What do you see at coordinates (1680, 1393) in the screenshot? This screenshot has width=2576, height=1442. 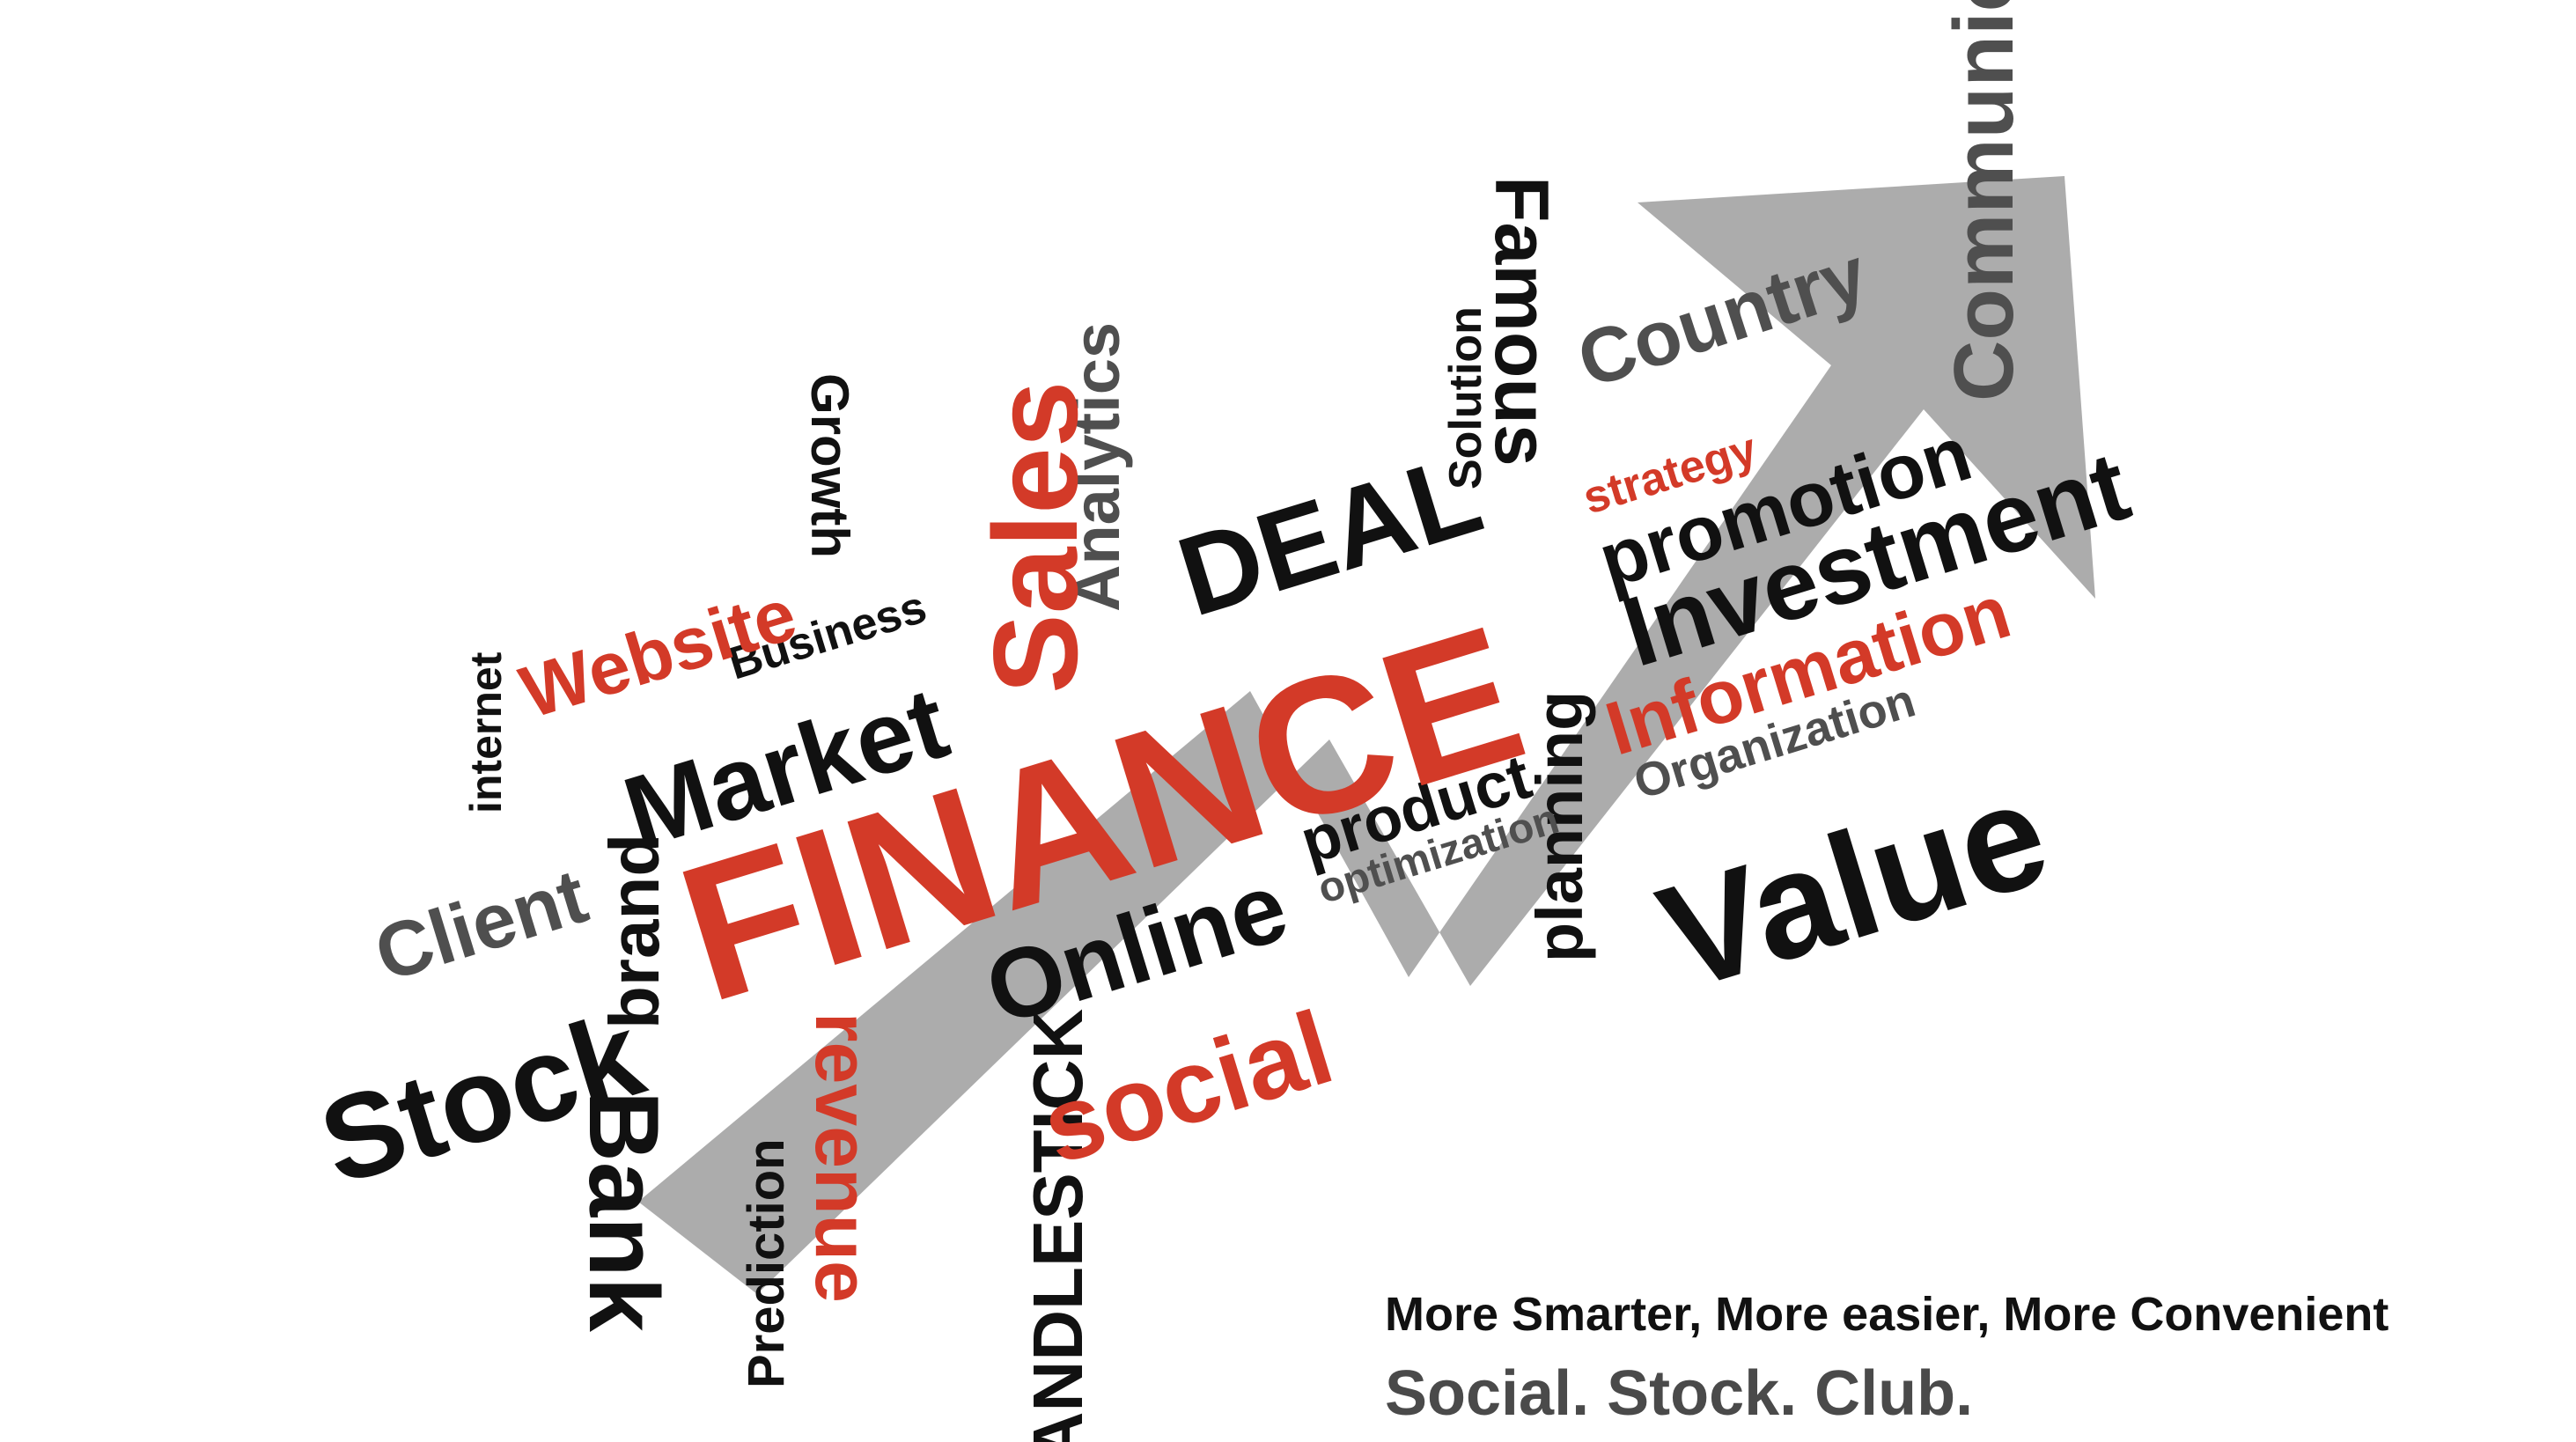 I see `tagline-secondary: Social. Stock. Club.` at bounding box center [1680, 1393].